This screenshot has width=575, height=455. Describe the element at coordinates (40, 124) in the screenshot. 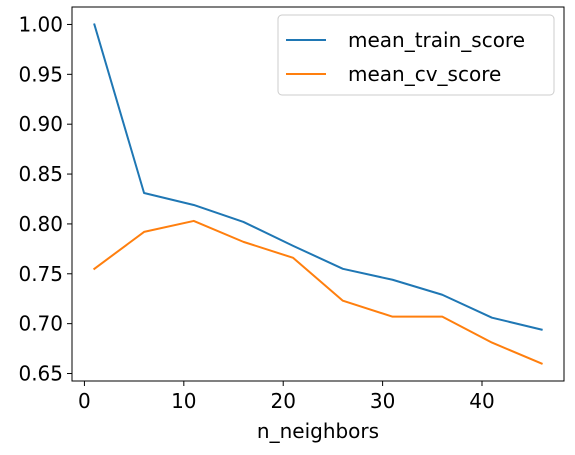

I see `y-tick-label: 0.90` at that location.